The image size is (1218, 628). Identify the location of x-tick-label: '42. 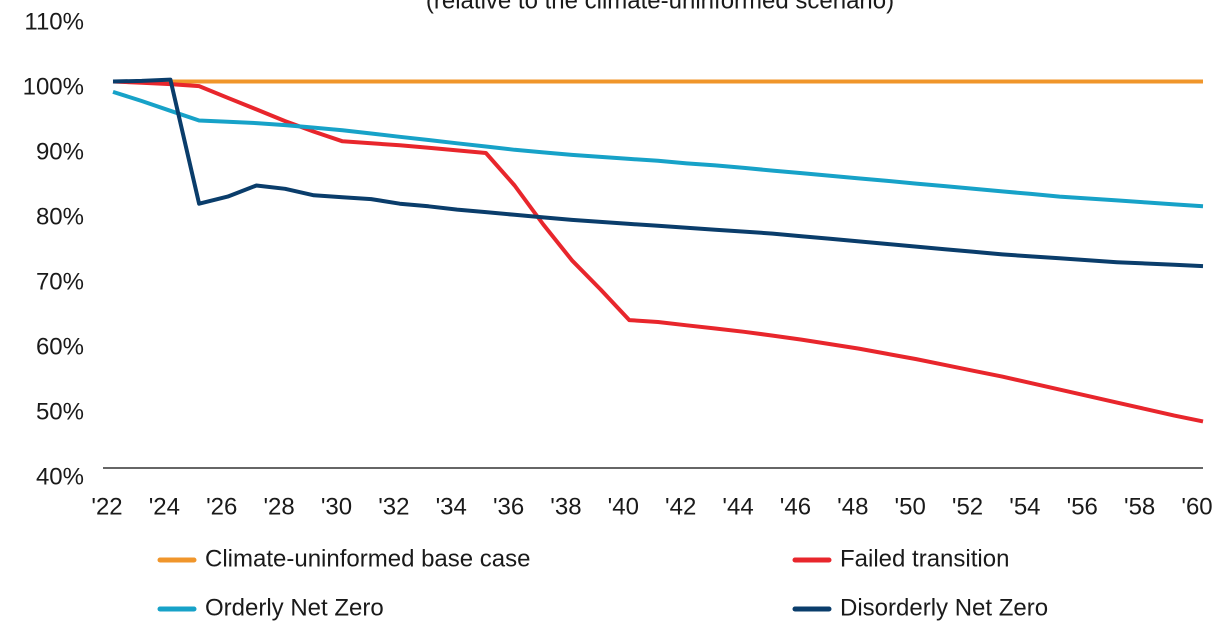
(680, 506).